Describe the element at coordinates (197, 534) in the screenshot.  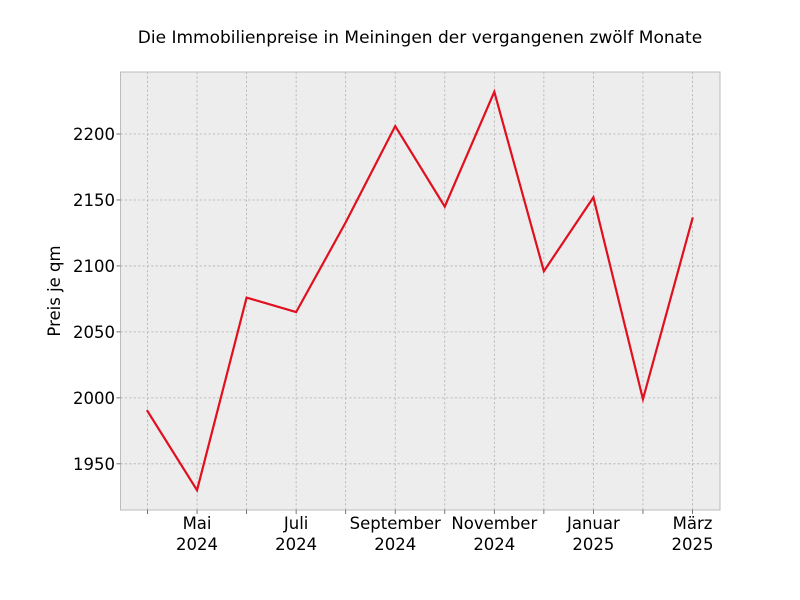
I see `x-tick-label: Mai 2024` at that location.